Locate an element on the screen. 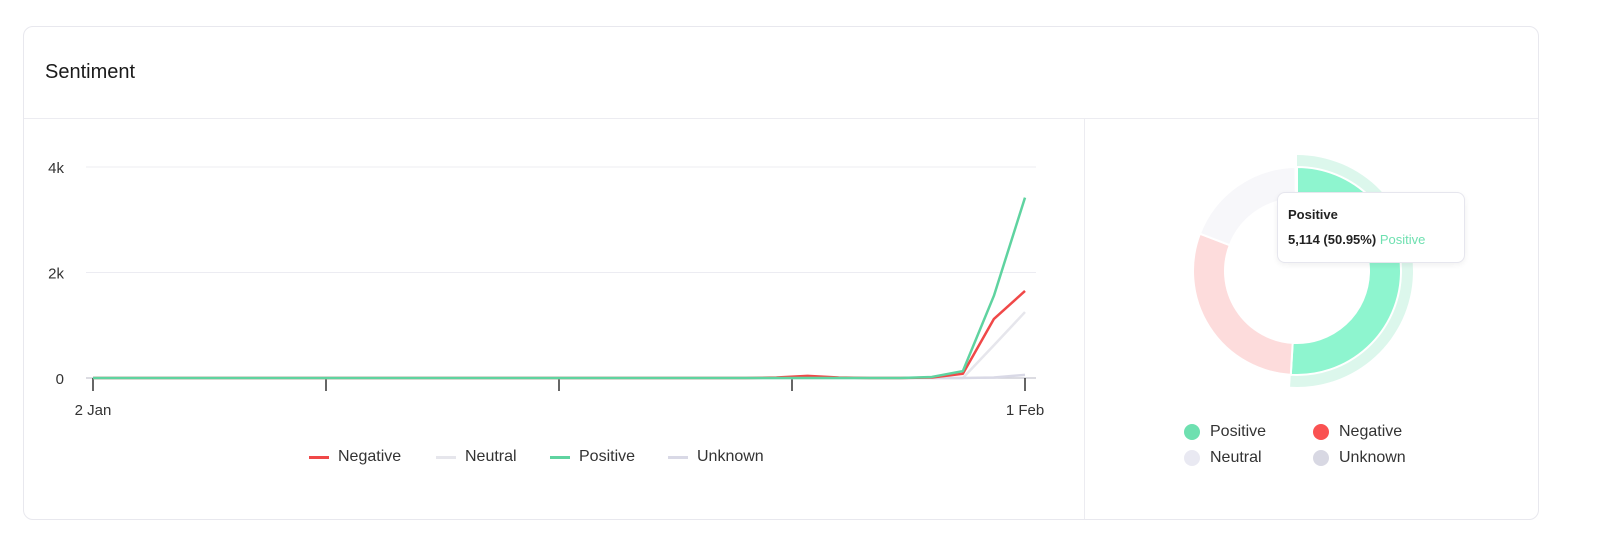 Image resolution: width=1600 pixels, height=558 pixels. series-line-neutral is located at coordinates (559, 345).